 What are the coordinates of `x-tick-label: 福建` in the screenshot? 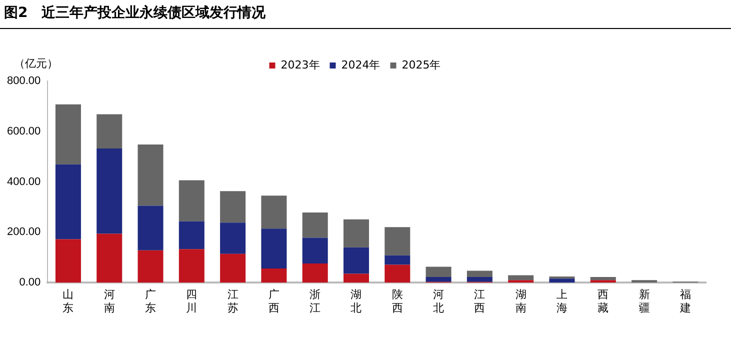 It's located at (684, 301).